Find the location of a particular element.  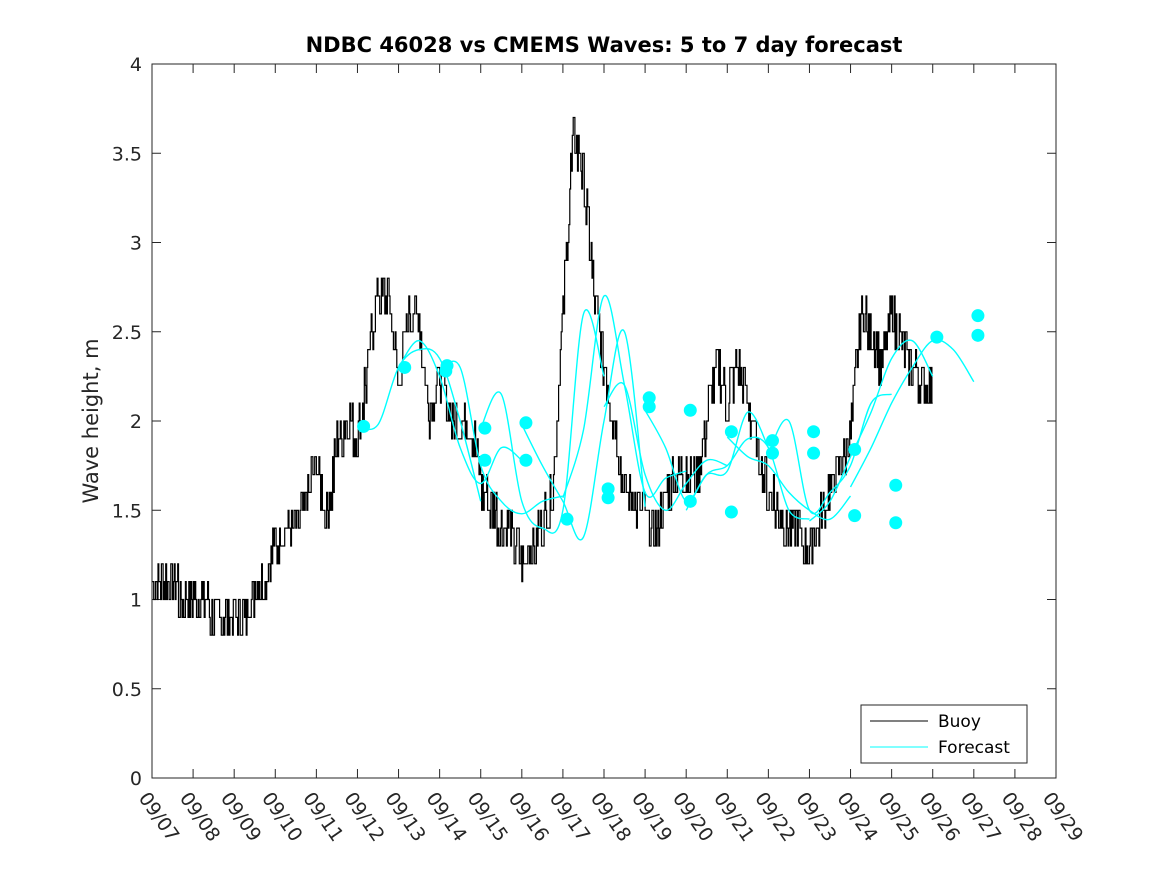

forecast-series is located at coordinates (666, 417).